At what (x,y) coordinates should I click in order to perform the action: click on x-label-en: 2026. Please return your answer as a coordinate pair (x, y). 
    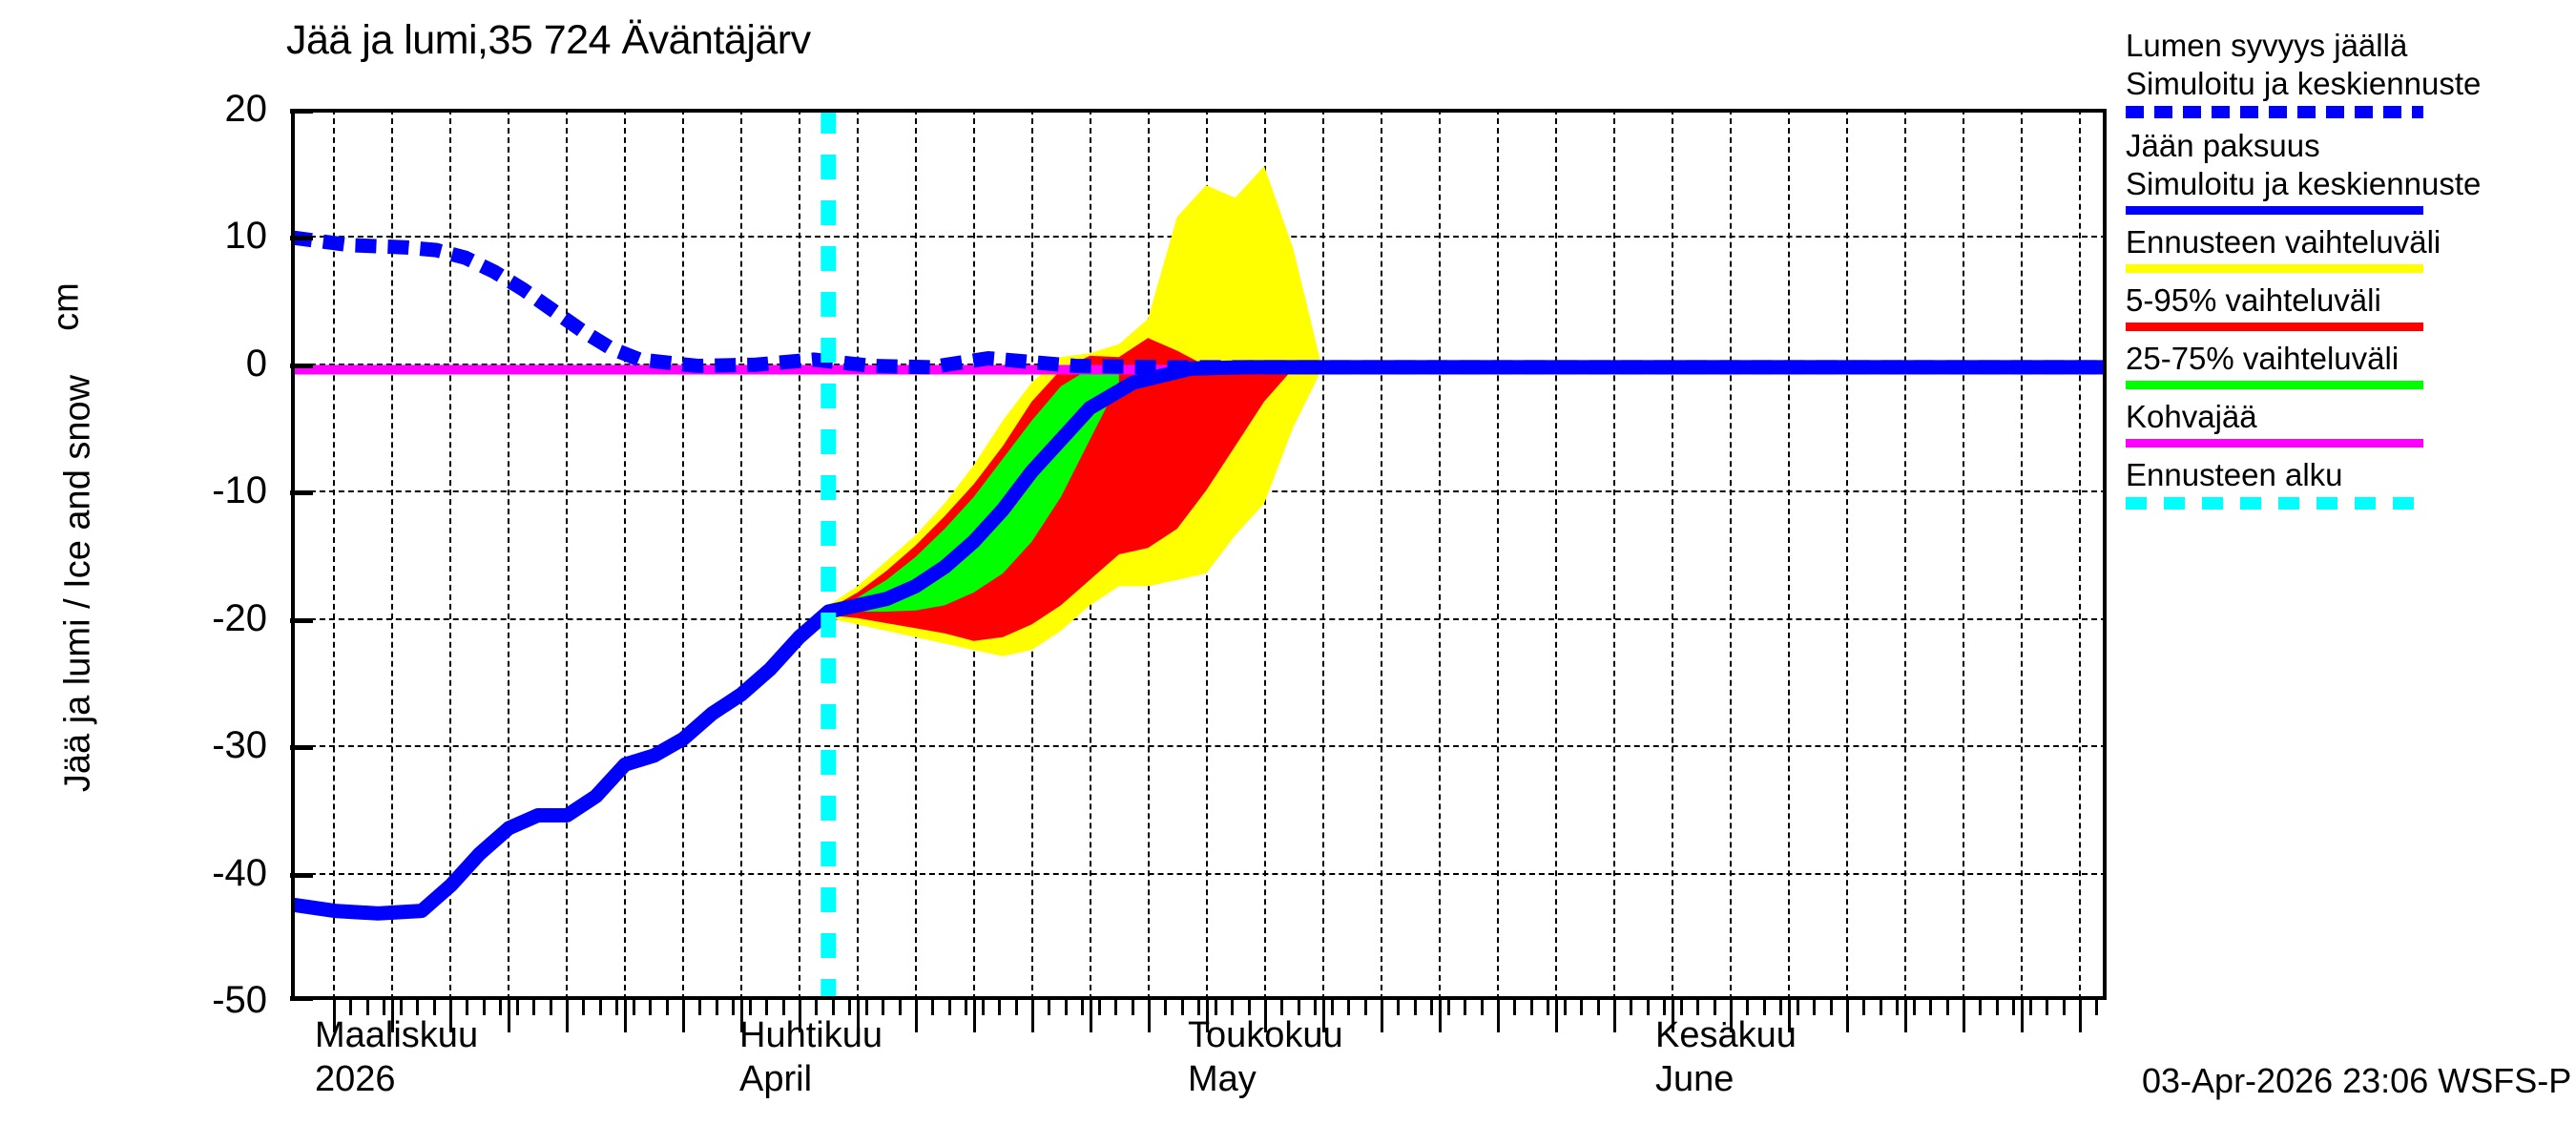
    Looking at the image, I should click on (355, 1079).